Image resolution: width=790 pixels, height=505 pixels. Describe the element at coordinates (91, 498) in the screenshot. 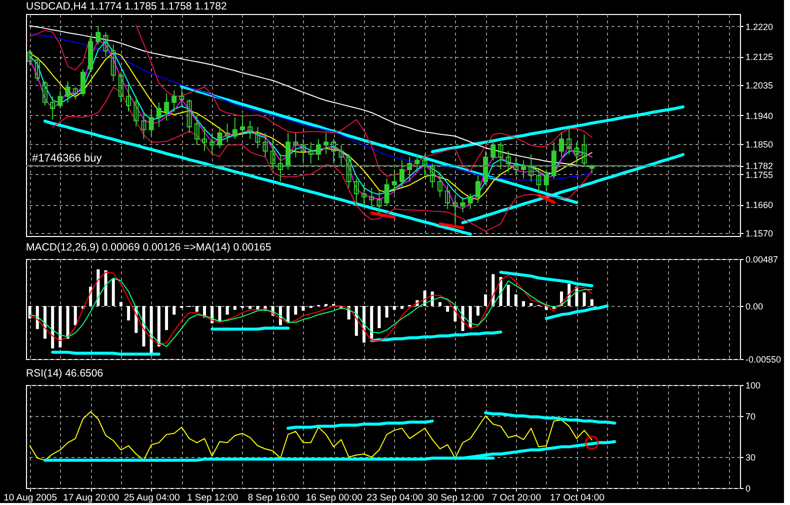

I see `x-tick-label: 17 Aug 20:00` at that location.